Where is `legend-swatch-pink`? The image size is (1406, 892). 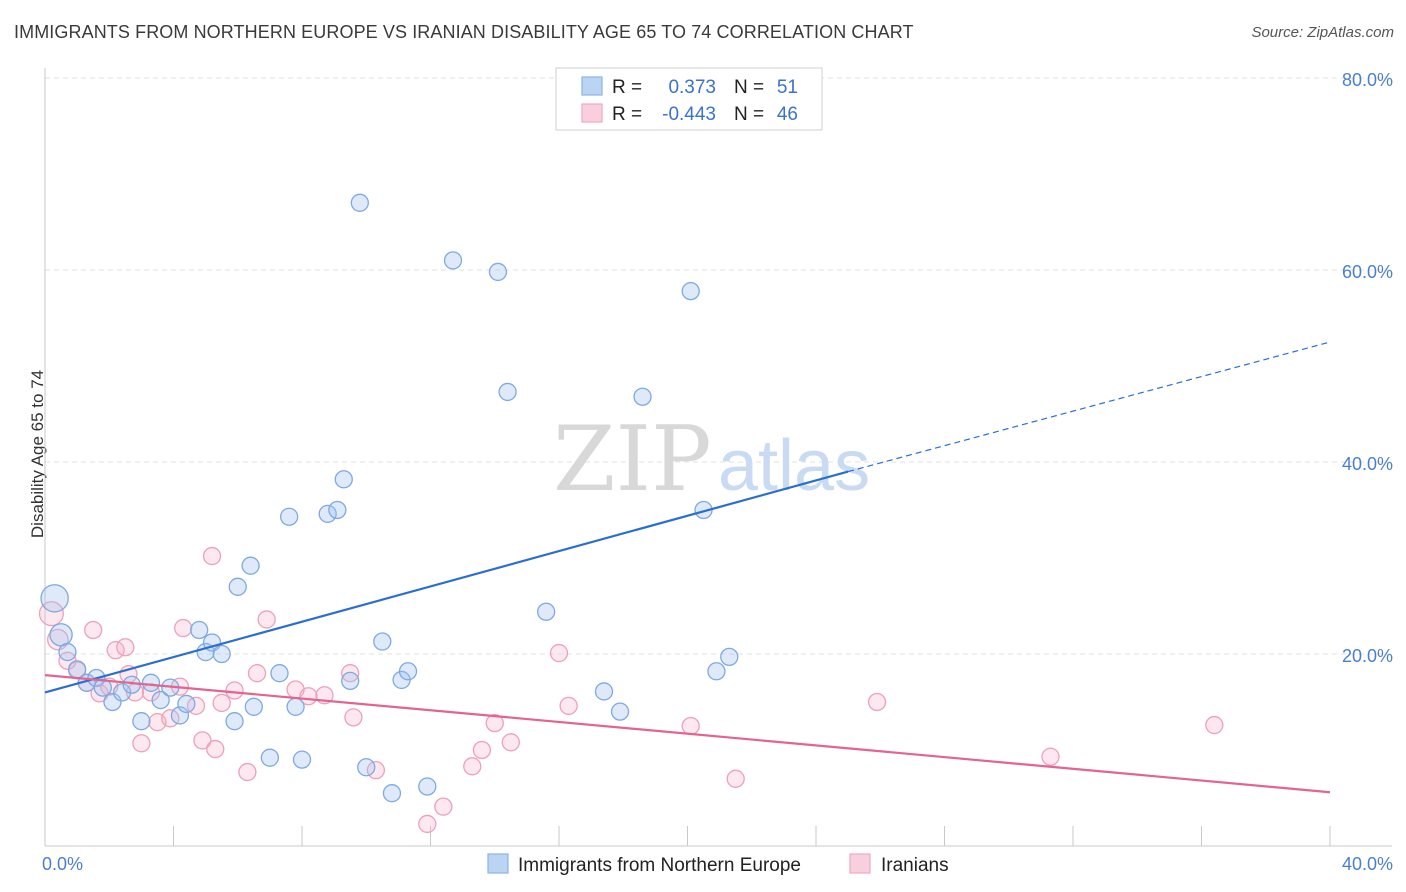 legend-swatch-pink is located at coordinates (592, 113).